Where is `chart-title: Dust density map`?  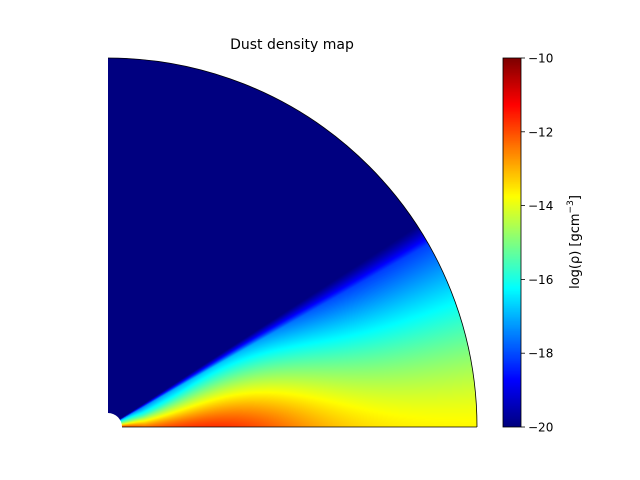
chart-title: Dust density map is located at coordinates (292, 45).